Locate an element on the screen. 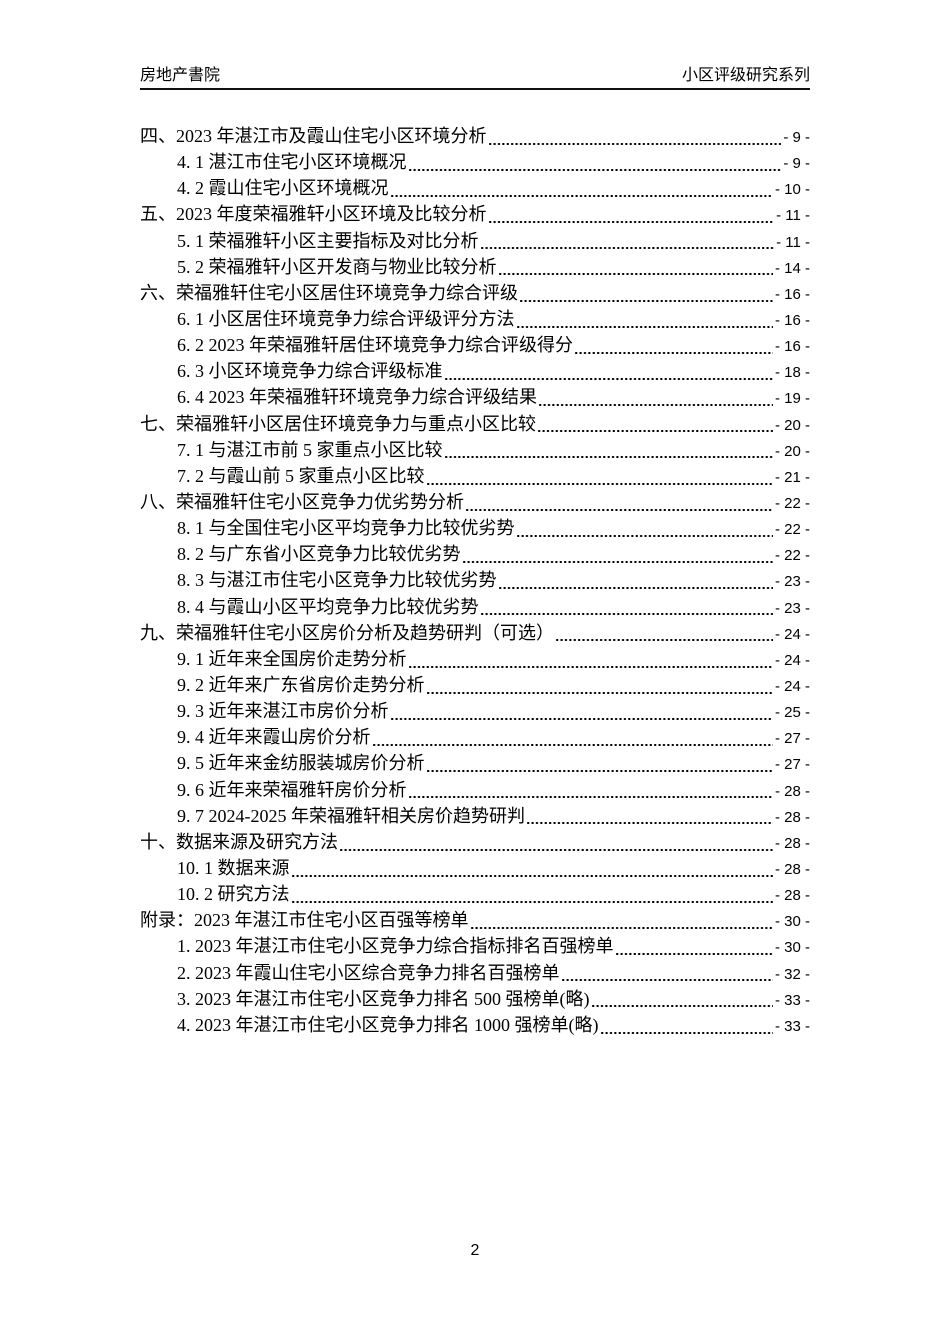 Image resolution: width=950 pixels, height=1344 pixels. toc-entry: 4. 2023 年湛江市住宅小区竞争力排名 1000 强榜单(略) - 33 - is located at coordinates (475, 1025).